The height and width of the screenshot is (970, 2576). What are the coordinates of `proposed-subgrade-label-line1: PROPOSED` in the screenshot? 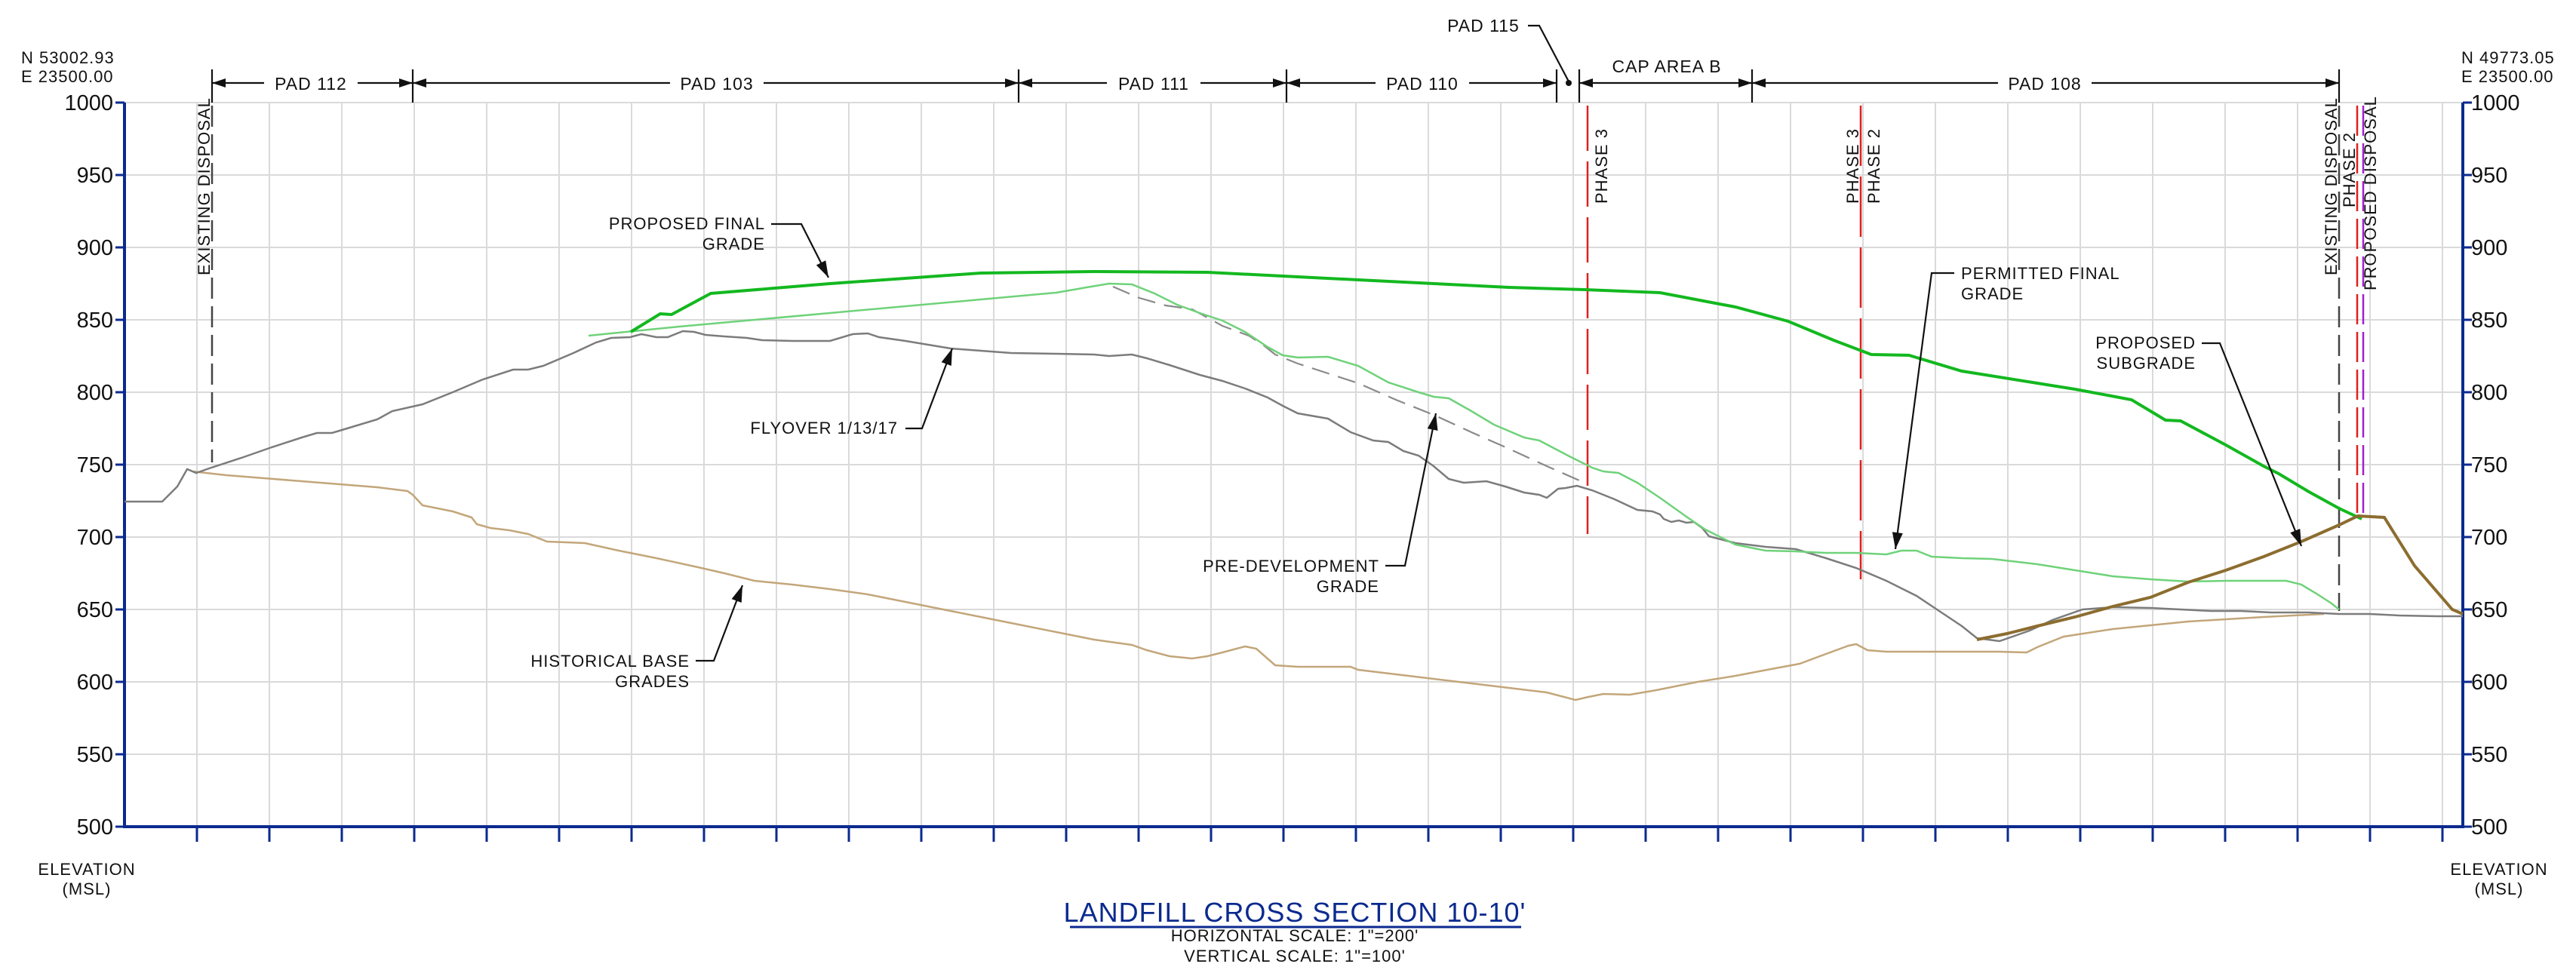 It's located at (2145, 342).